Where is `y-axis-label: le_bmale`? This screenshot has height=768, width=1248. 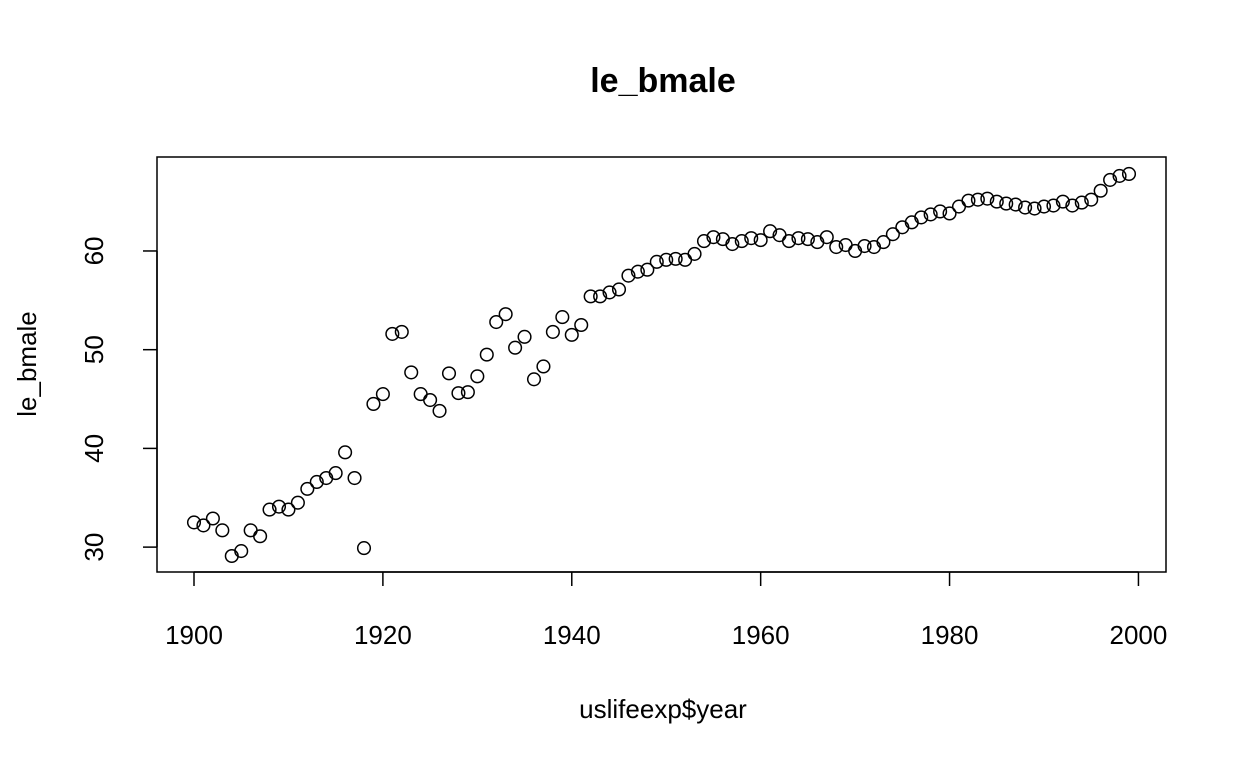 y-axis-label: le_bmale is located at coordinates (27, 364).